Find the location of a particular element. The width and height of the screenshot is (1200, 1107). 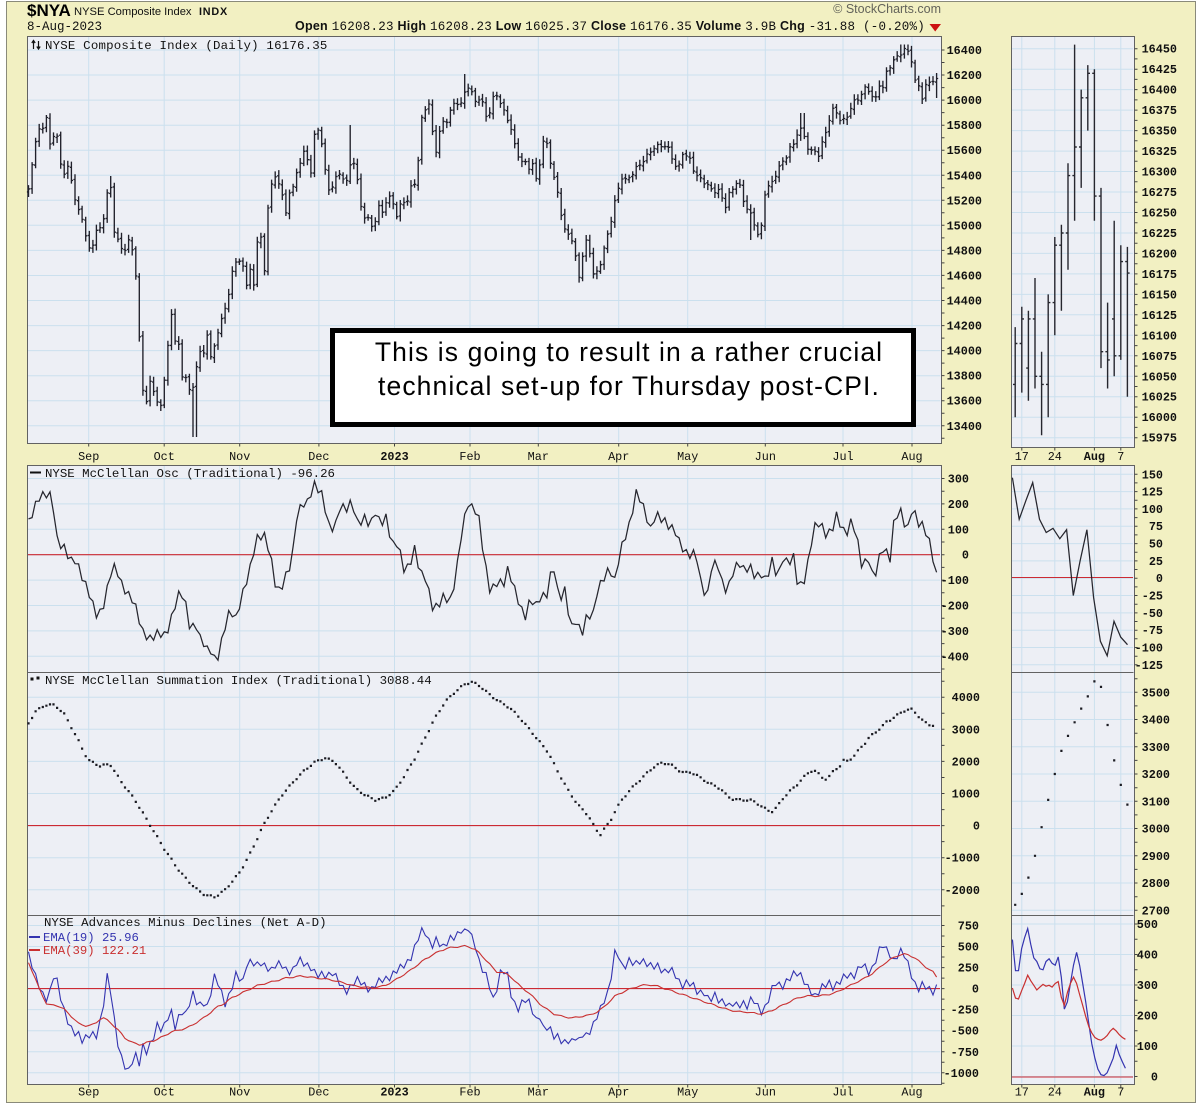

svg-text: 15600 is located at coordinates (964, 151).